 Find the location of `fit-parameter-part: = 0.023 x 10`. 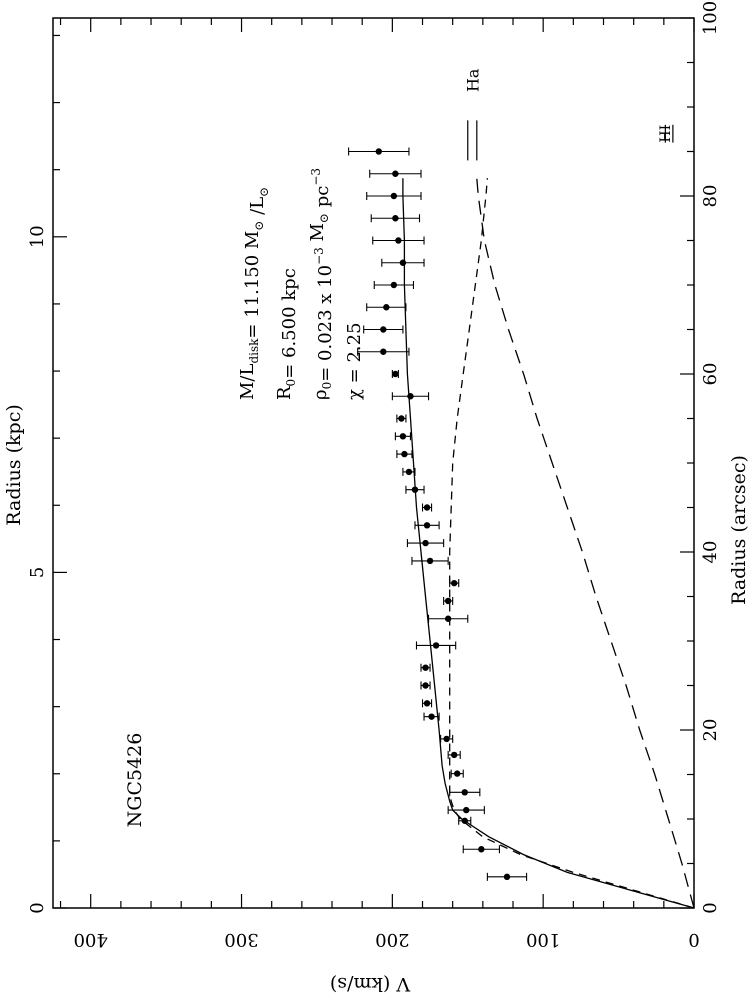

fit-parameter-part: = 0.023 x 10 is located at coordinates (325, 323).